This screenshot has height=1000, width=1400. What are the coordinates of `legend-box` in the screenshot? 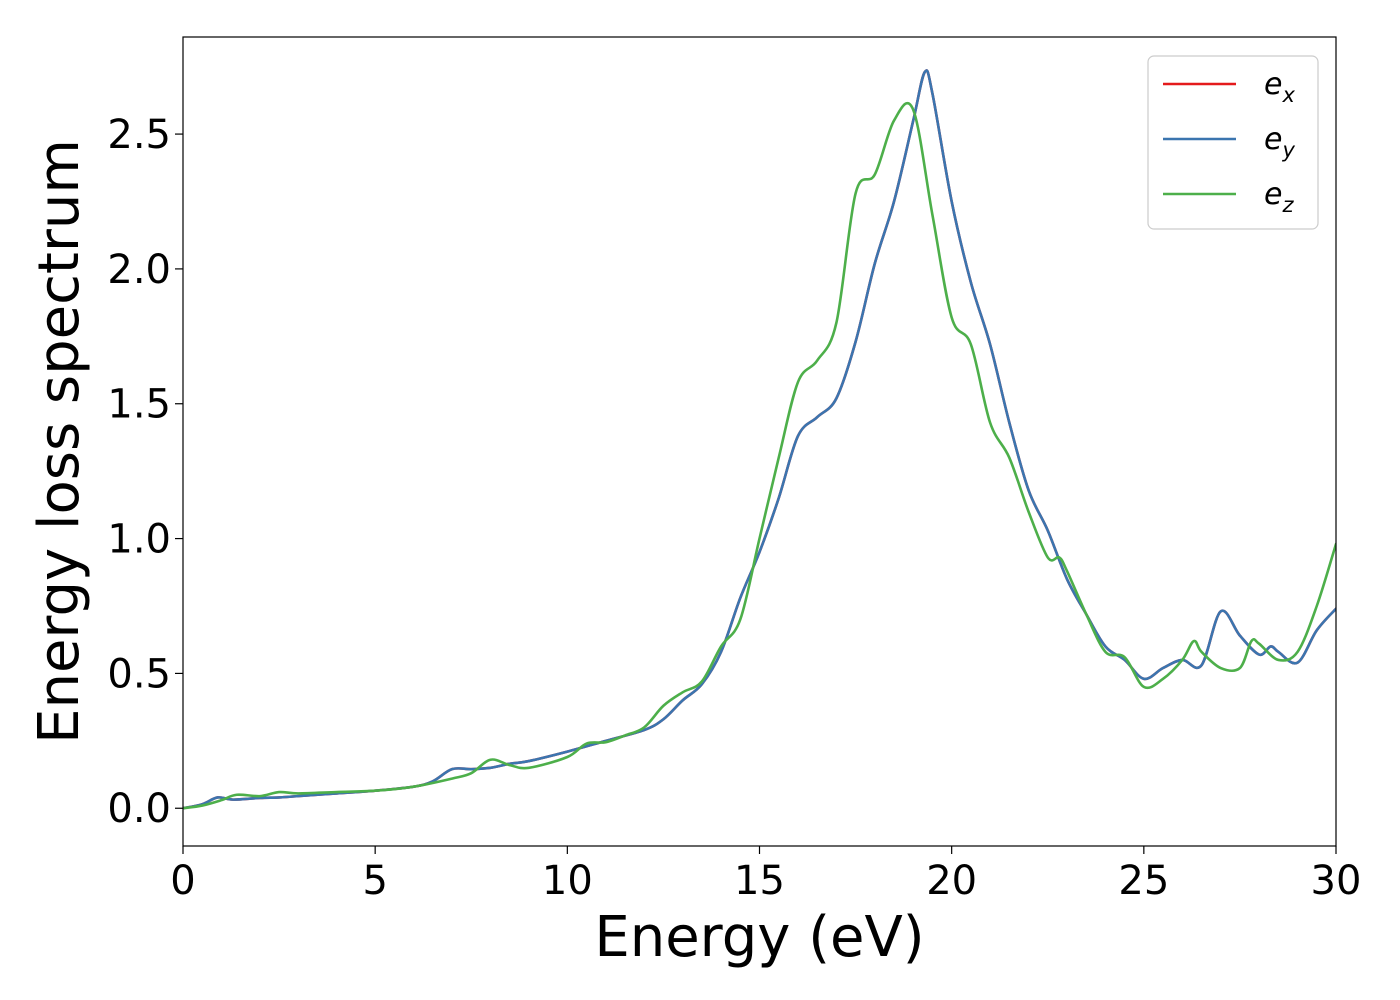 It's located at (1233, 142).